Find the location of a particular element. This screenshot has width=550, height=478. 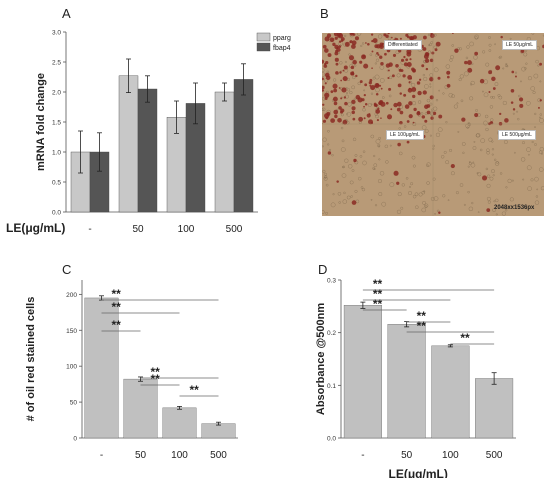

y-tick-label: 0.2 is located at coordinates (331, 333).